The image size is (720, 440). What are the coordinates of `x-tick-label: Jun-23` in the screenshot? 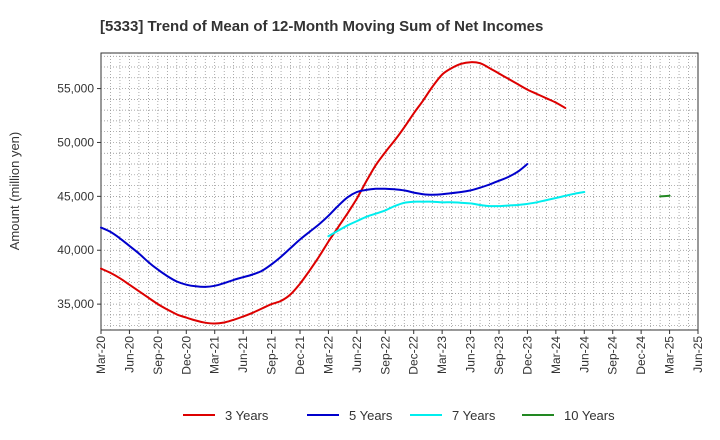 It's located at (471, 354).